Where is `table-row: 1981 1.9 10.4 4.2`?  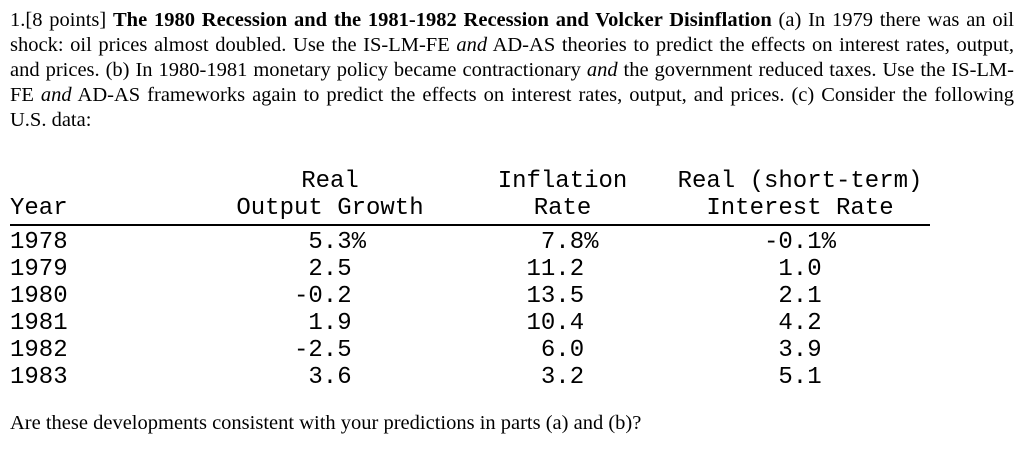
table-row: 1981 1.9 10.4 4.2 is located at coordinates (470, 323).